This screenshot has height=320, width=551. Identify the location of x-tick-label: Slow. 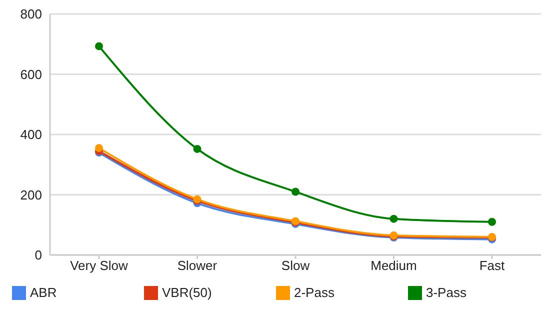
(295, 266).